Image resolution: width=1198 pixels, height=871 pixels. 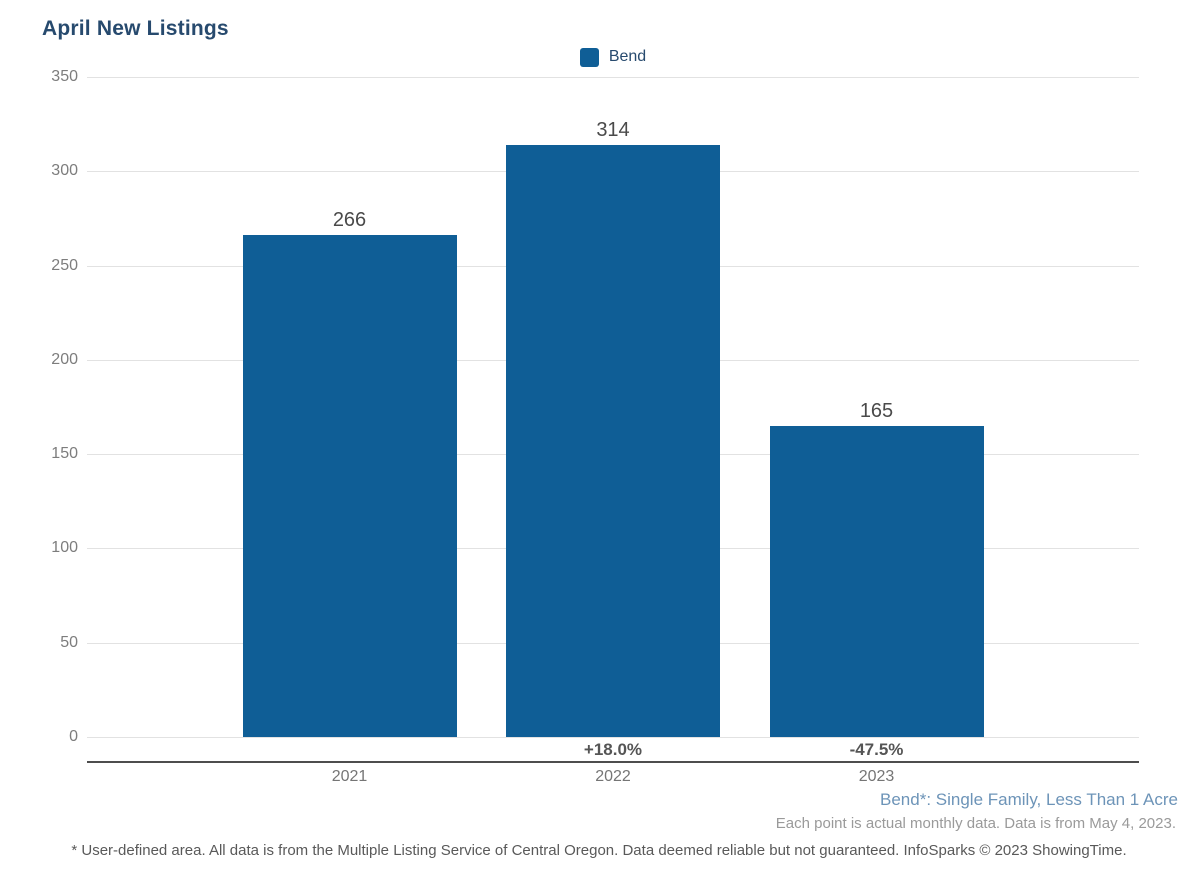 What do you see at coordinates (73, 736) in the screenshot?
I see `y-tick-0: 0` at bounding box center [73, 736].